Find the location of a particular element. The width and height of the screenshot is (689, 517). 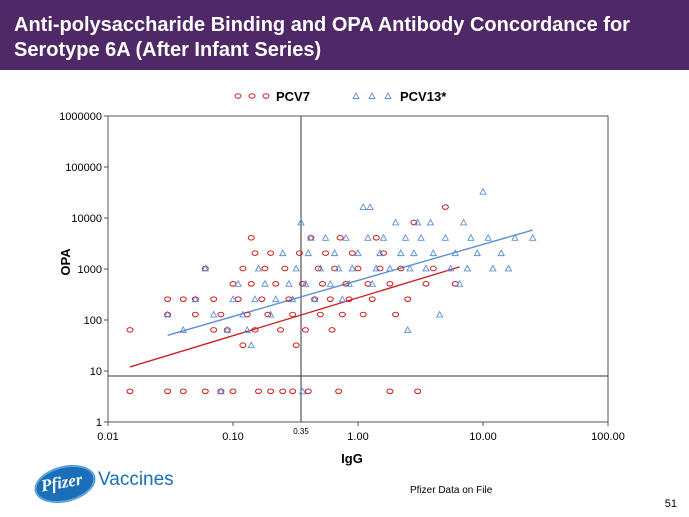

y-tick-label: 100 is located at coordinates (93, 321).